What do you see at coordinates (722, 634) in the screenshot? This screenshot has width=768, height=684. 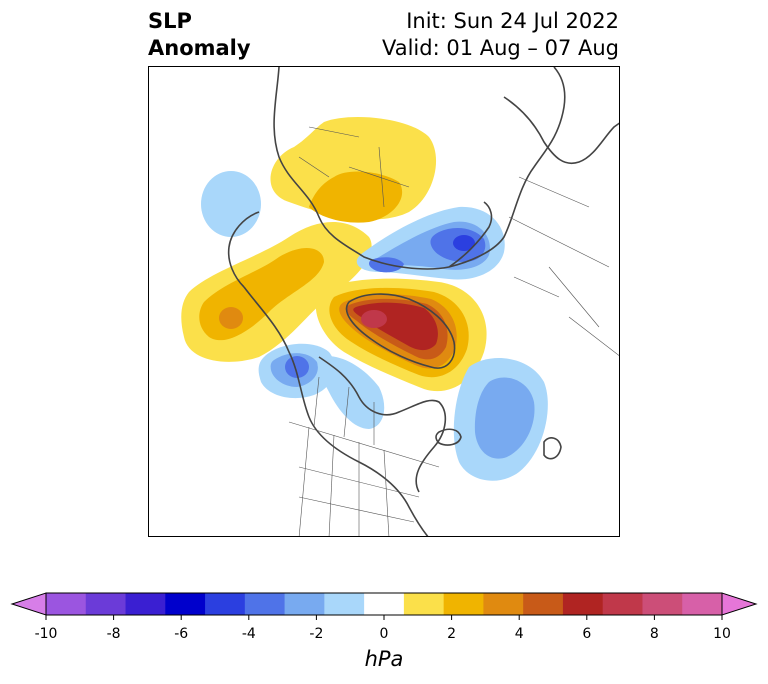 I see `colorbar-tick-label: 10` at bounding box center [722, 634].